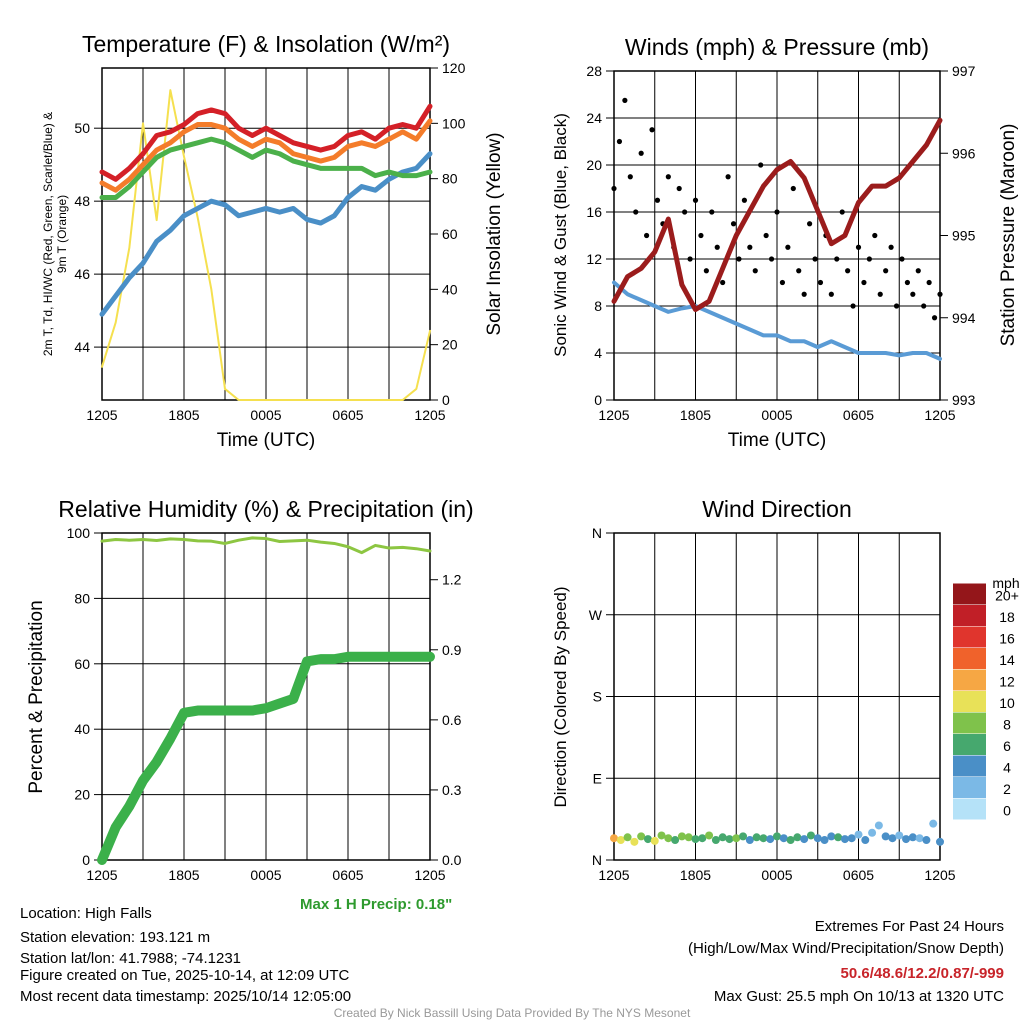 The height and width of the screenshot is (1024, 1024). What do you see at coordinates (1007, 768) in the screenshot?
I see `legend-label: 4` at bounding box center [1007, 768].